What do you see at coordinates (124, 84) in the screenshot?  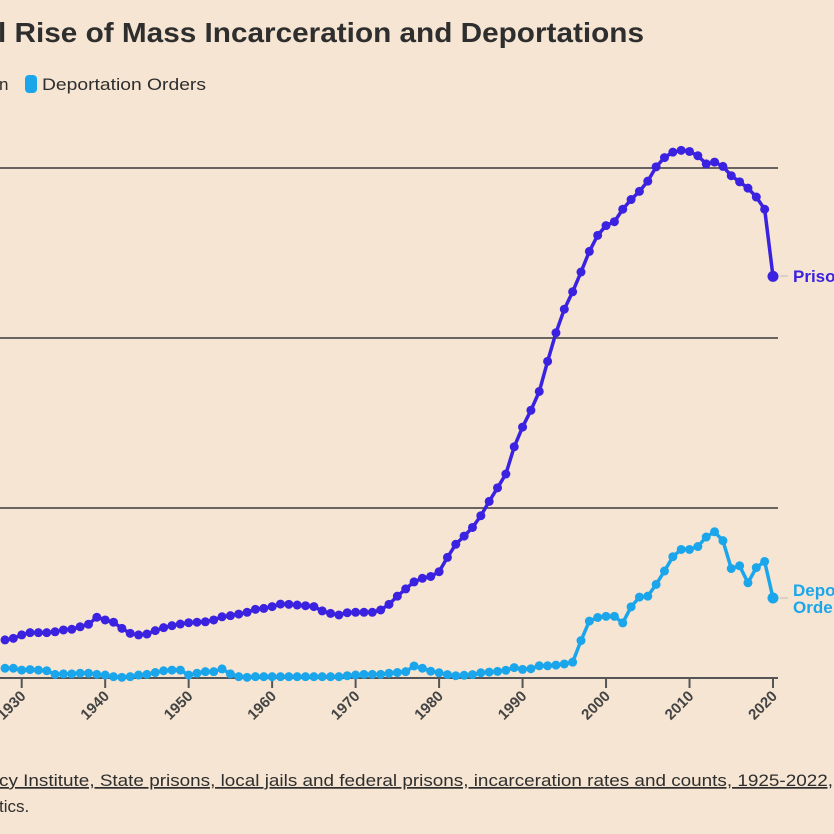 I see `legend-label-deportation: Deportation Orders` at bounding box center [124, 84].